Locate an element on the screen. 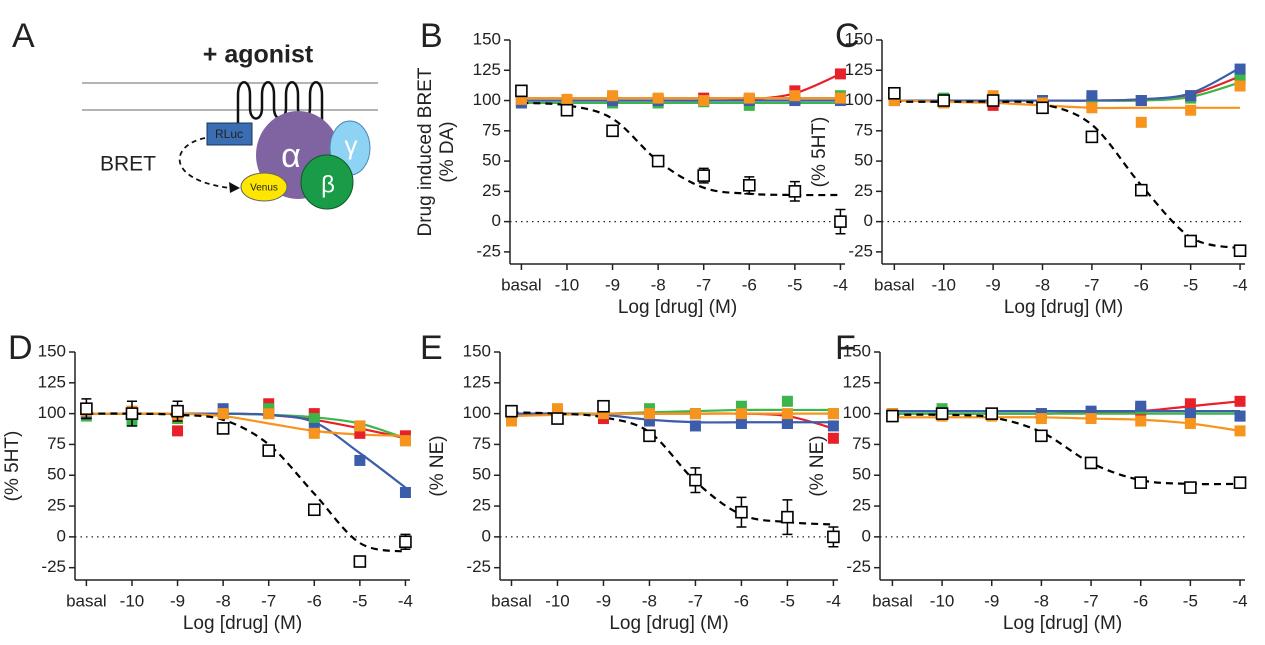 This screenshot has width=1265, height=645. panel-letter: F is located at coordinates (845, 348).